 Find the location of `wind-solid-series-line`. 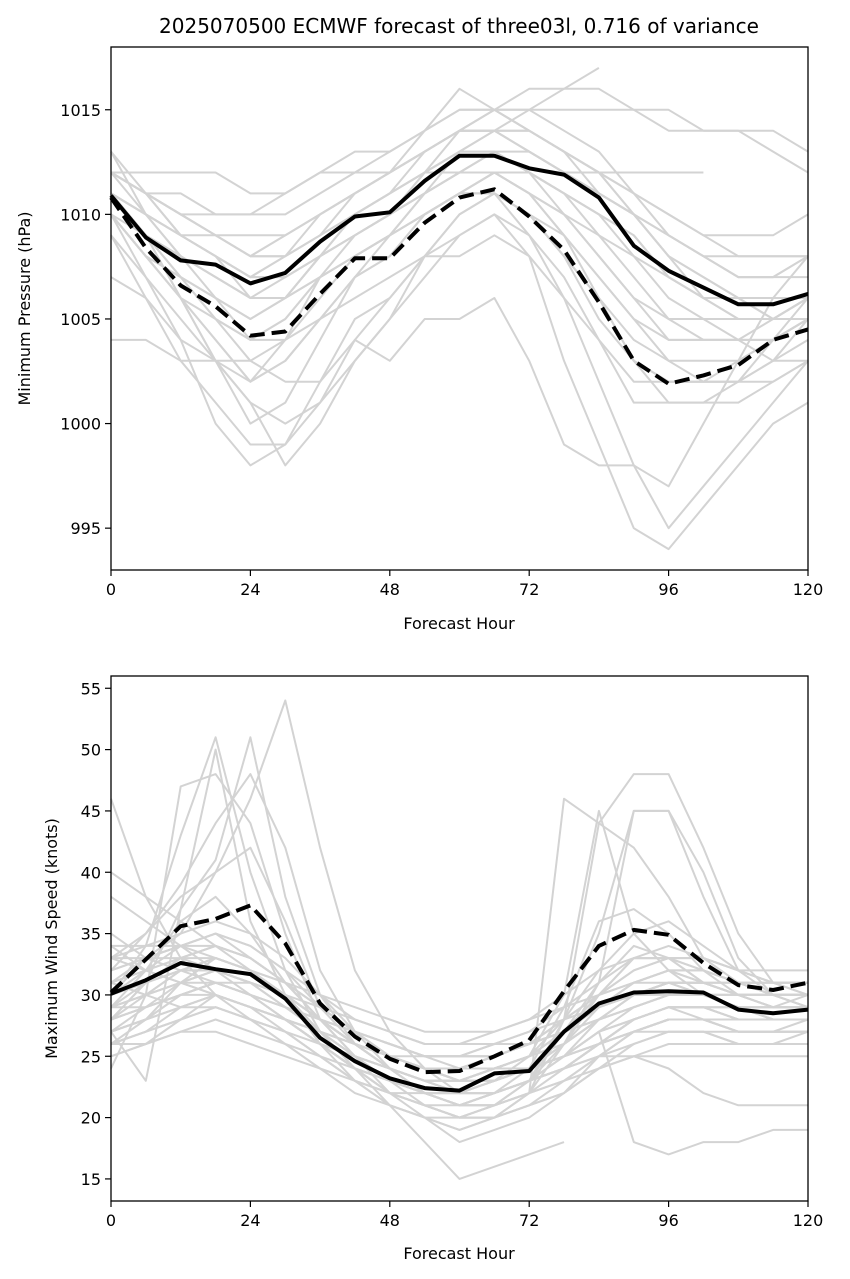

wind-solid-series-line is located at coordinates (459, 1027).